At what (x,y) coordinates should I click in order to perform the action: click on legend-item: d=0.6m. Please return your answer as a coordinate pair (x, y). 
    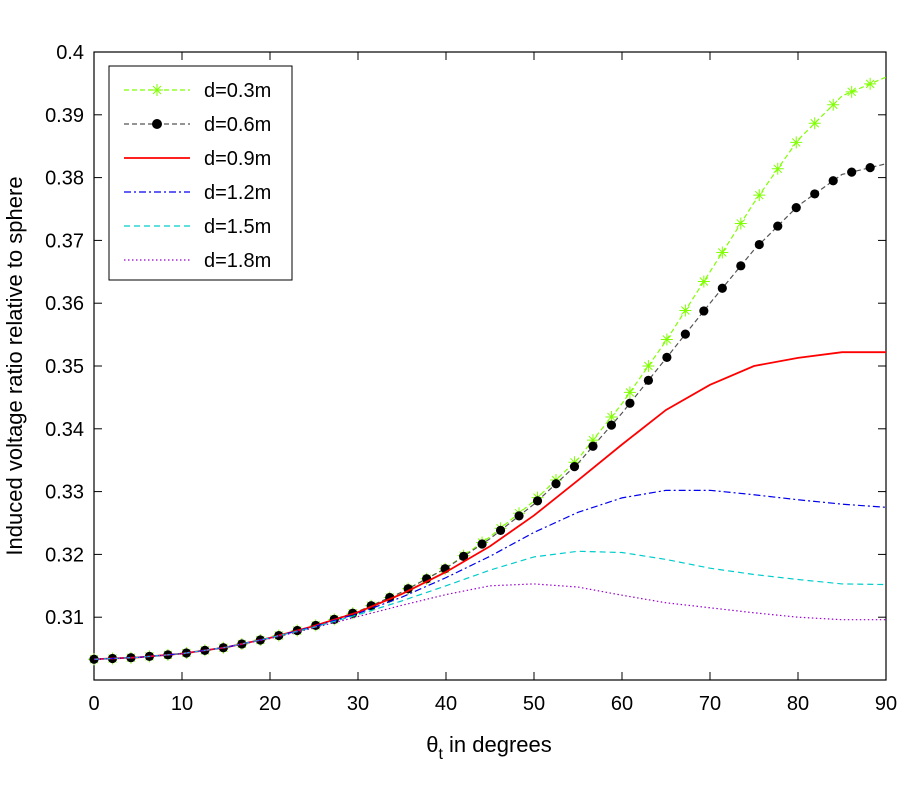
    Looking at the image, I should click on (197, 125).